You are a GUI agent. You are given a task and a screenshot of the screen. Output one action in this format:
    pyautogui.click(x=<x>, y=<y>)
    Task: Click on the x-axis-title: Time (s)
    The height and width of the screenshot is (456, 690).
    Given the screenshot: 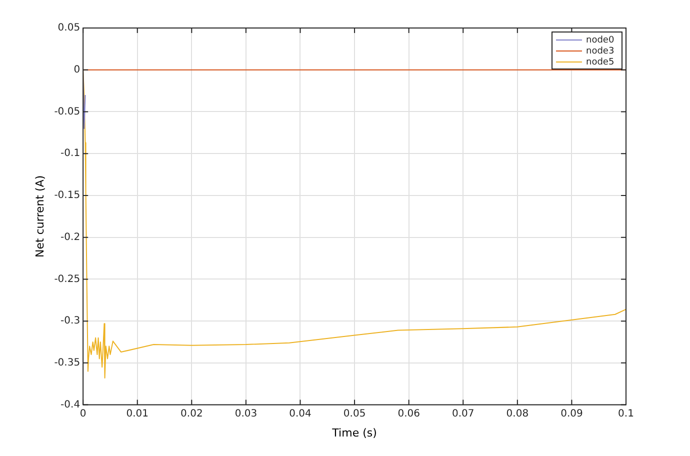 What is the action you would take?
    pyautogui.click(x=354, y=433)
    